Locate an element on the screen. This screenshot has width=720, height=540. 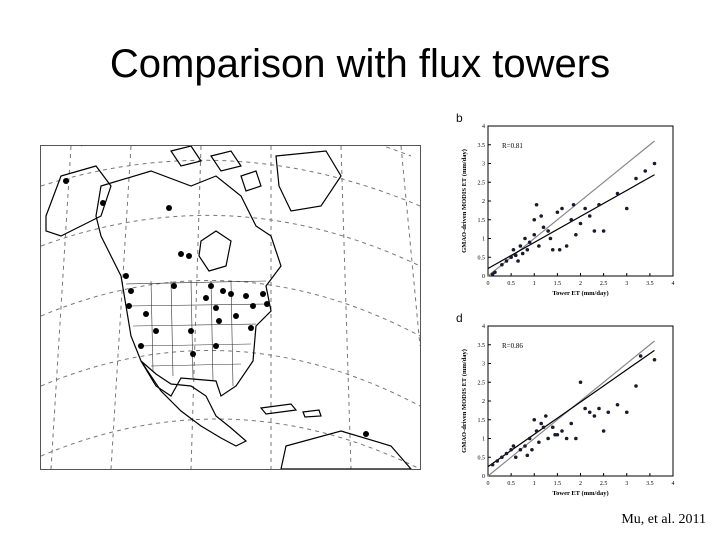
panel-label-b: b is located at coordinates (459, 118).